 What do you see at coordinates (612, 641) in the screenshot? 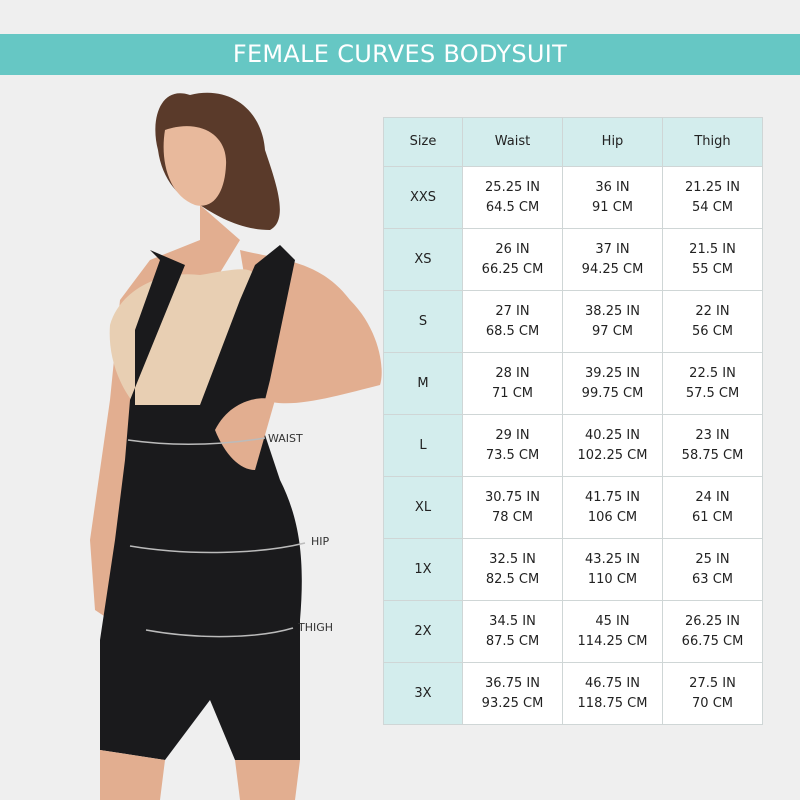
I see `hip-cm: 114.25 CM` at bounding box center [612, 641].